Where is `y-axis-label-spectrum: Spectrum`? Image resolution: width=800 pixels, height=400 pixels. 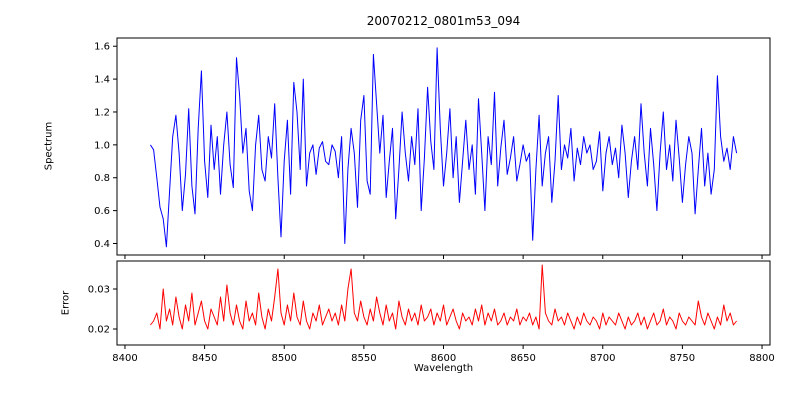 y-axis-label-spectrum: Spectrum is located at coordinates (49, 146).